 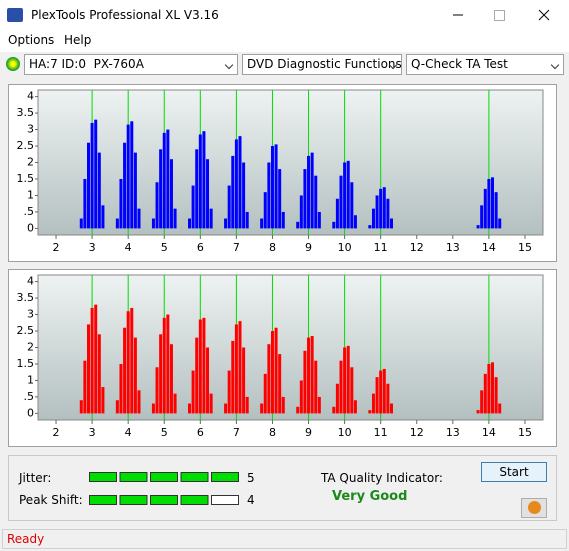 What do you see at coordinates (525, 247) in the screenshot?
I see `x-tick-label: 15` at bounding box center [525, 247].